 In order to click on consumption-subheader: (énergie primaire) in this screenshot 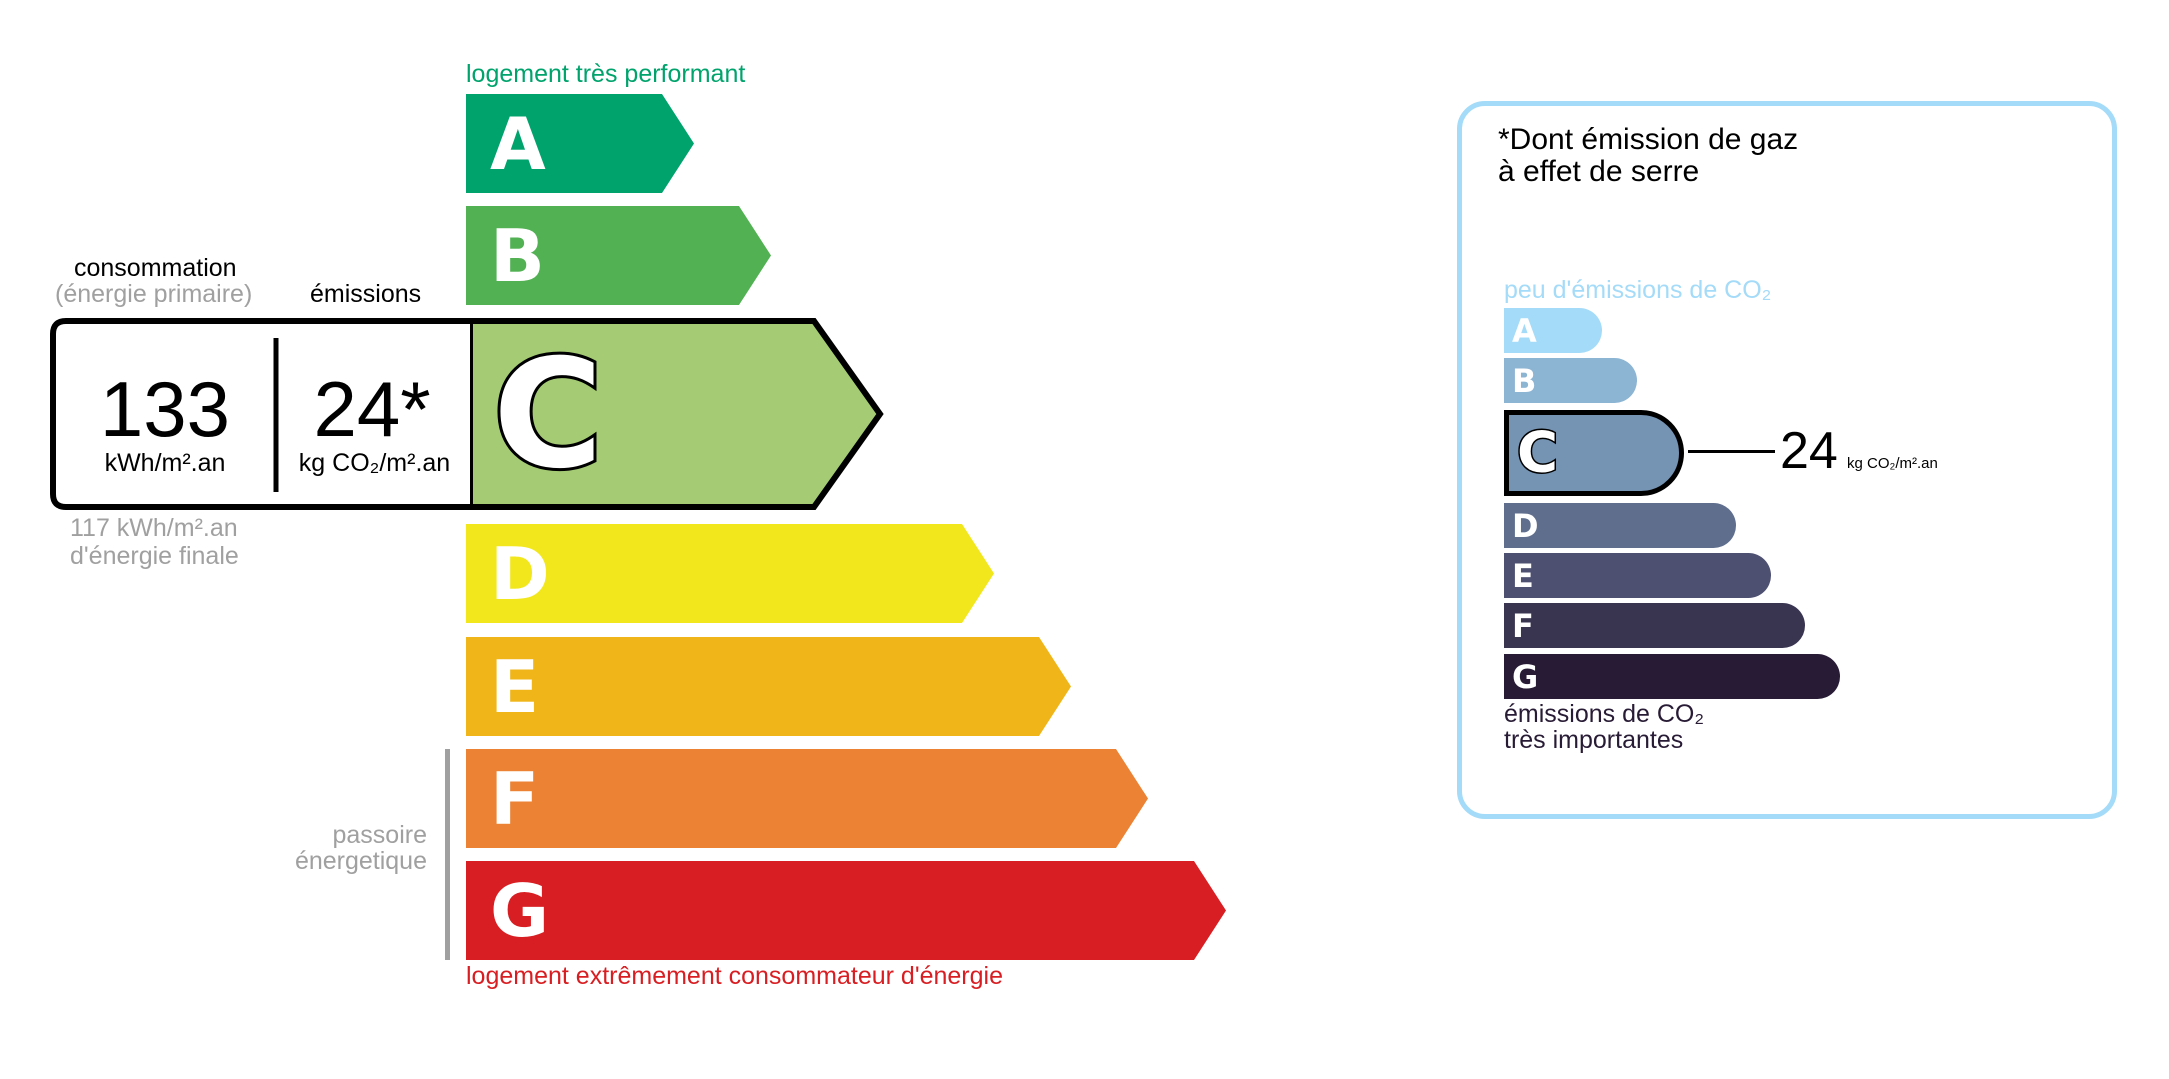, I will do `click(154, 294)`.